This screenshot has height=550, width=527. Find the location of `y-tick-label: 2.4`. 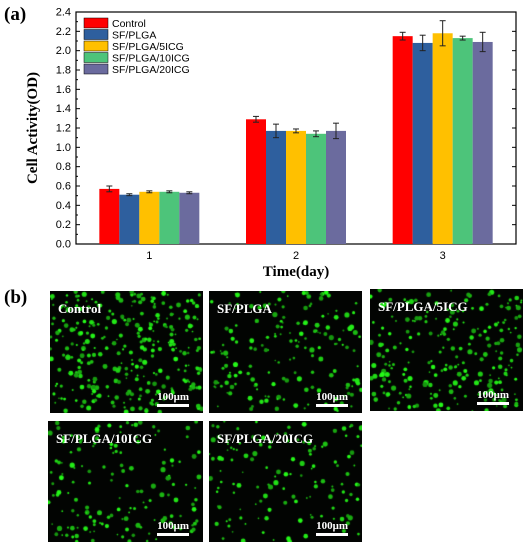

y-tick-label: 2.4 is located at coordinates (63, 13).